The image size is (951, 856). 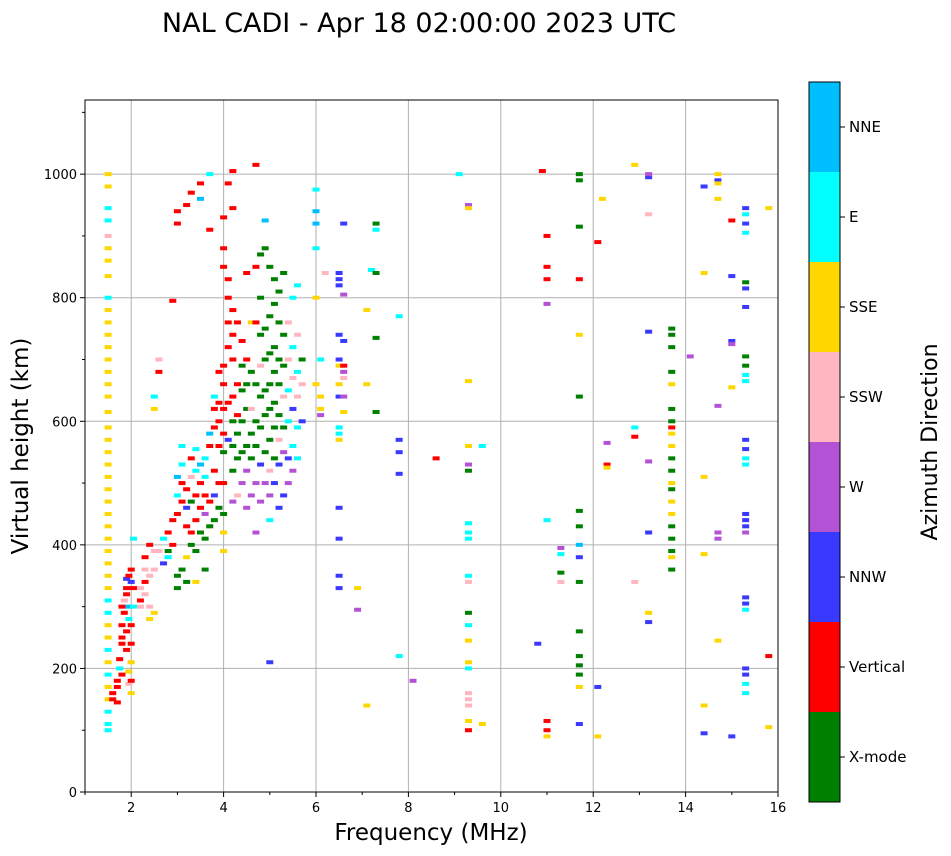 I want to click on colorbar-label: SSE, so click(x=863, y=307).